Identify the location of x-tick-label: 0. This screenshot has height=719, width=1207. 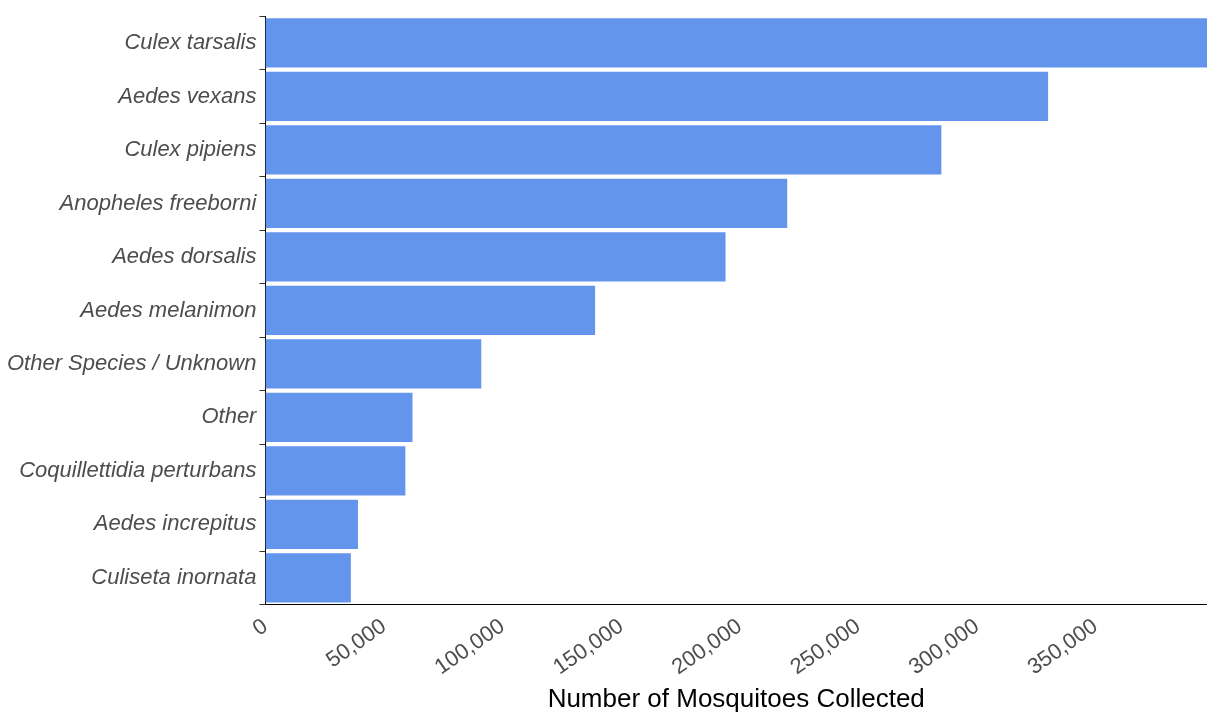
(259, 626).